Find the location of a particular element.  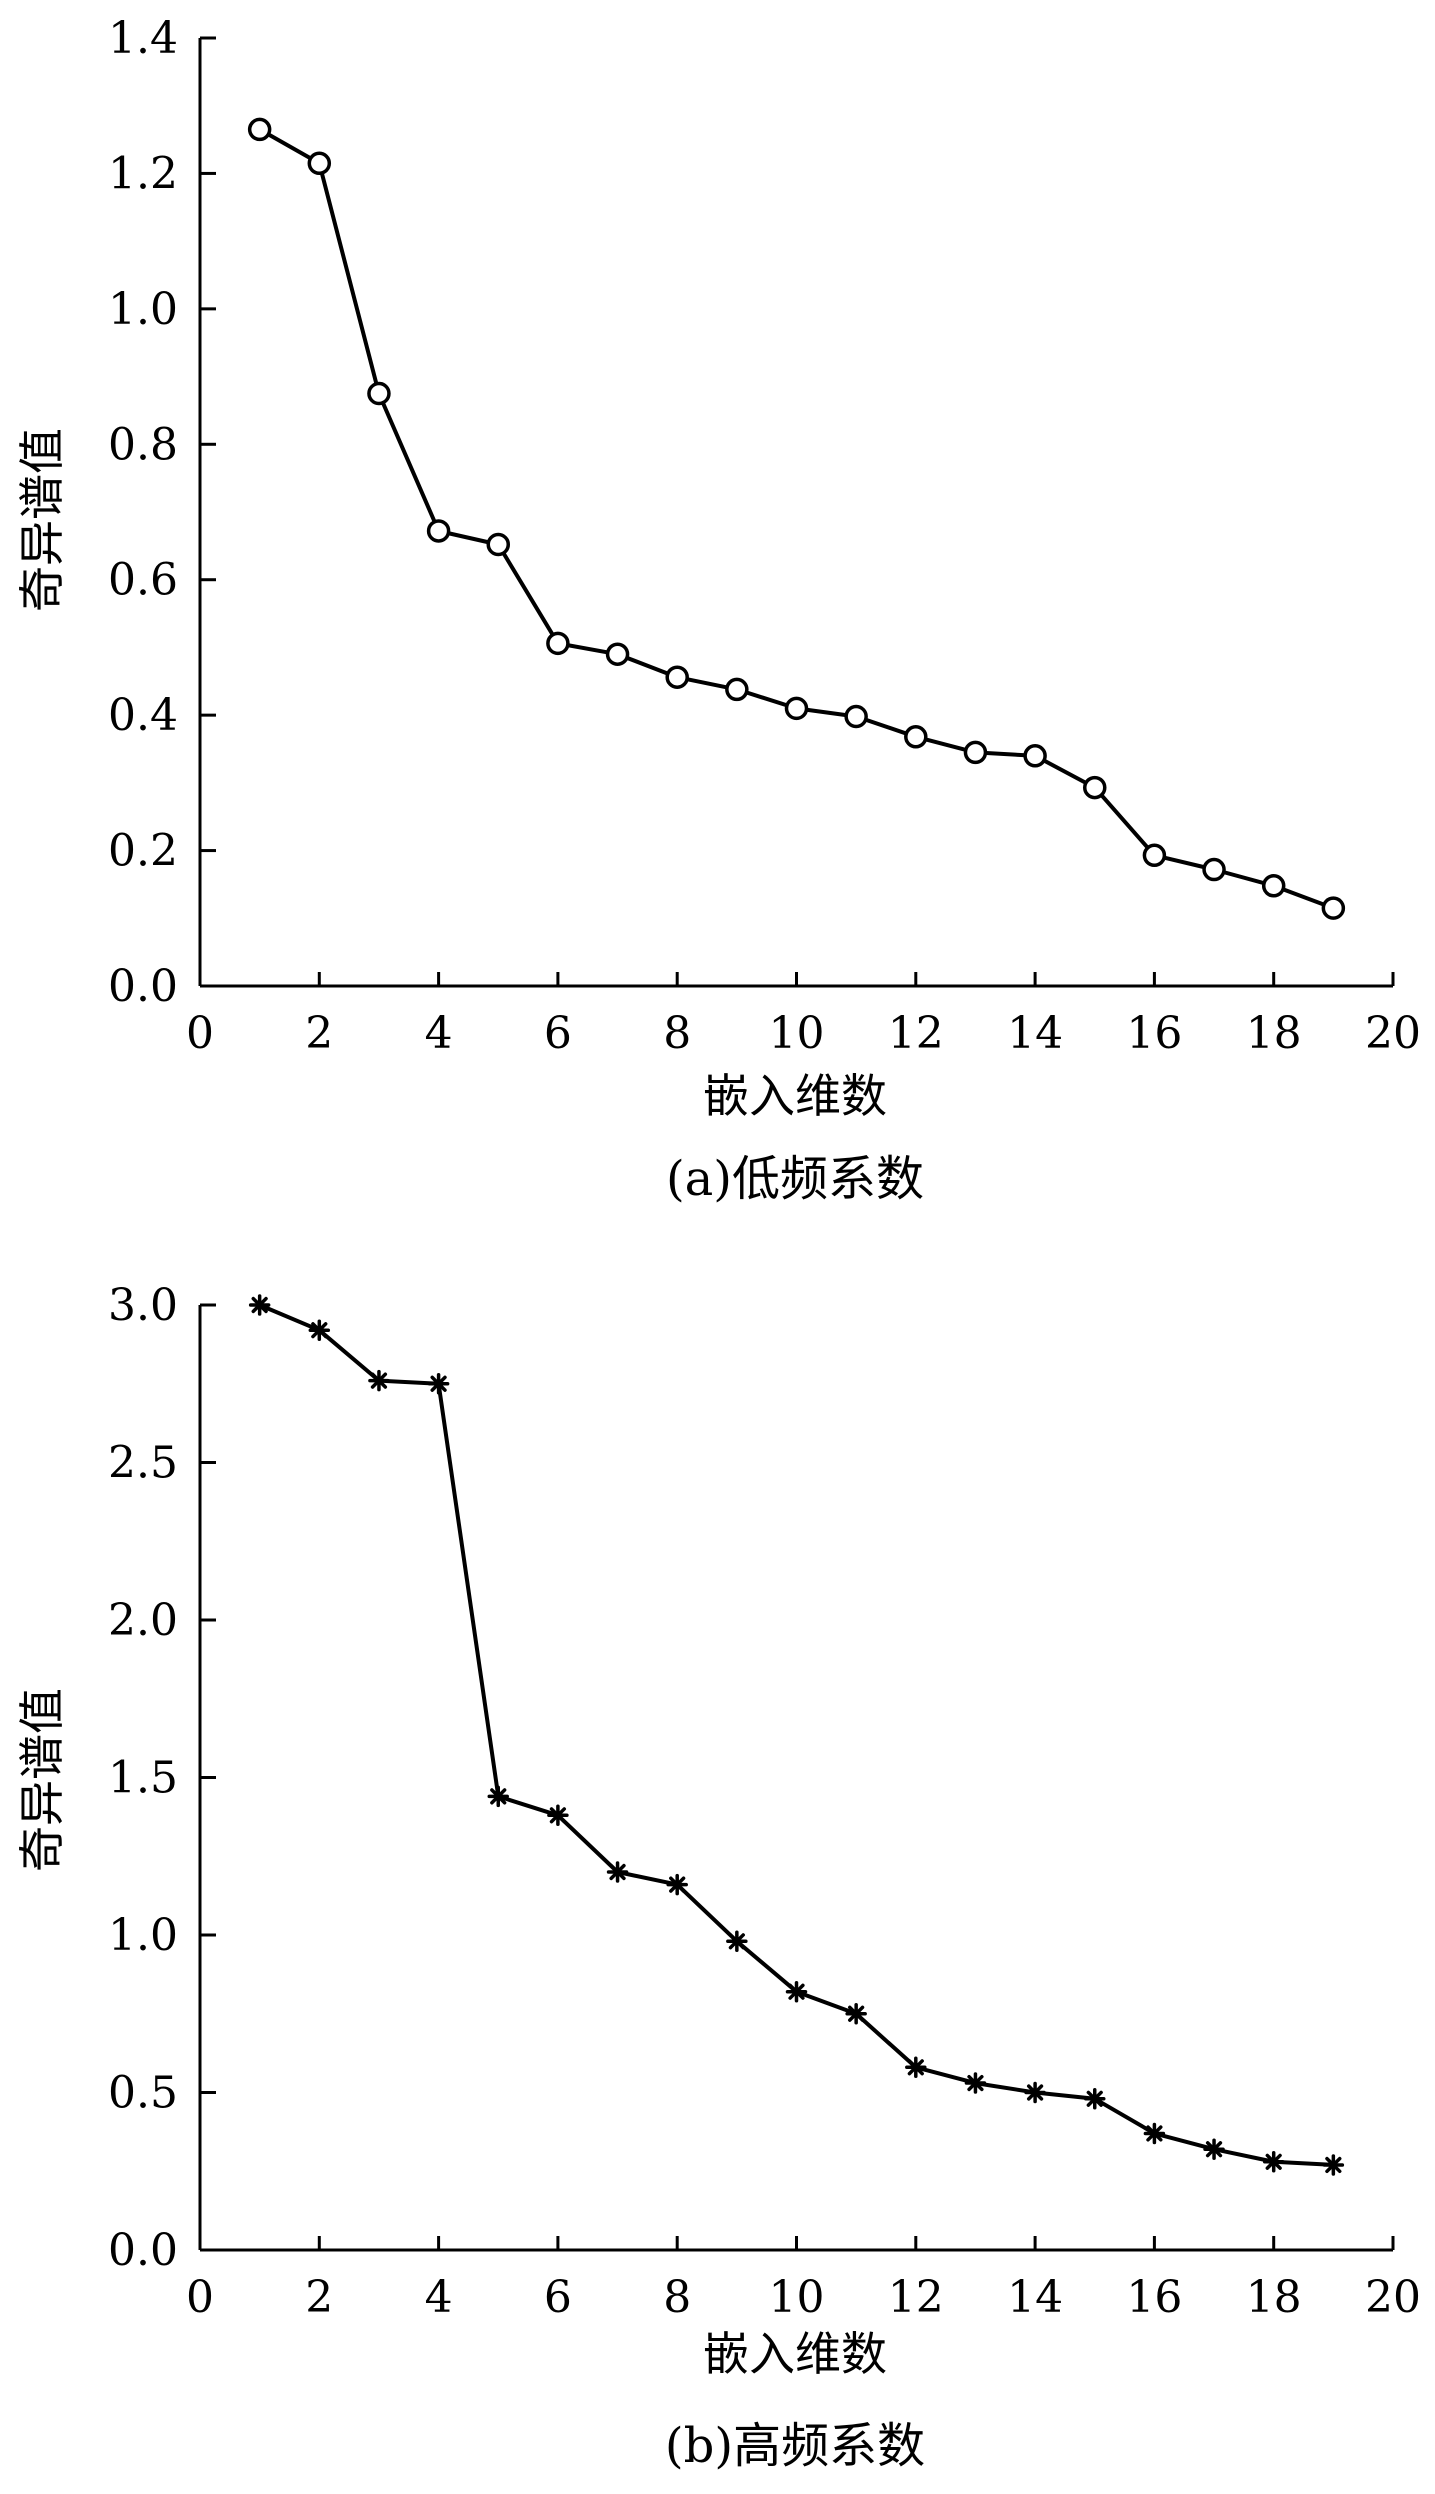

y-axis-label: 奇异谱值 is located at coordinates (42, 1780).